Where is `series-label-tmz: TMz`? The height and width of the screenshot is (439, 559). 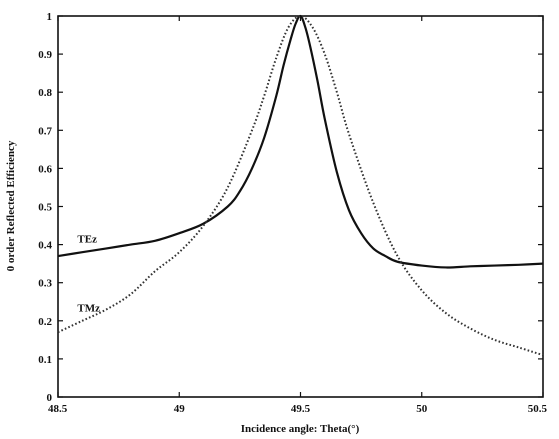
series-label-tmz: TMz is located at coordinates (88, 308).